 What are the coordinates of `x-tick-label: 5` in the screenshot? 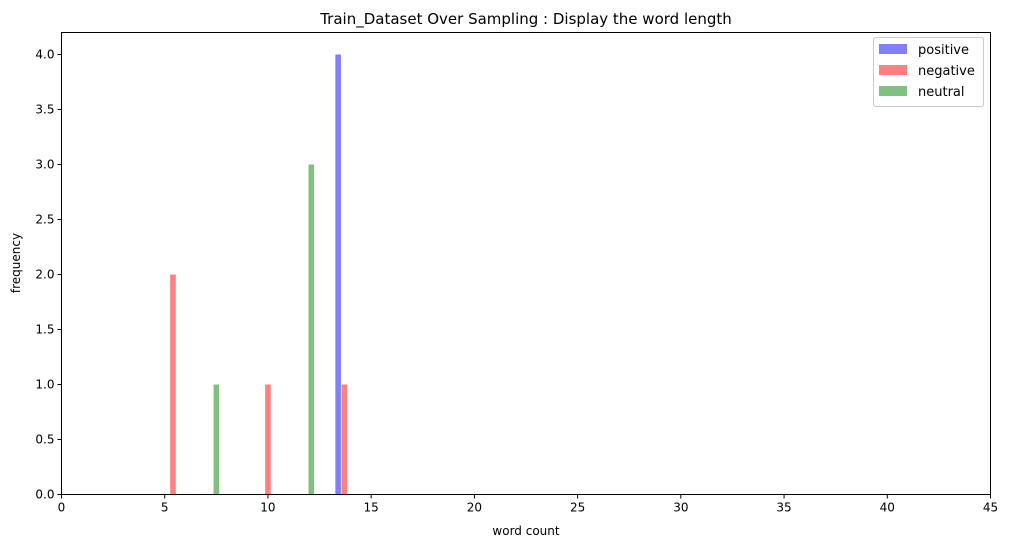 It's located at (165, 508).